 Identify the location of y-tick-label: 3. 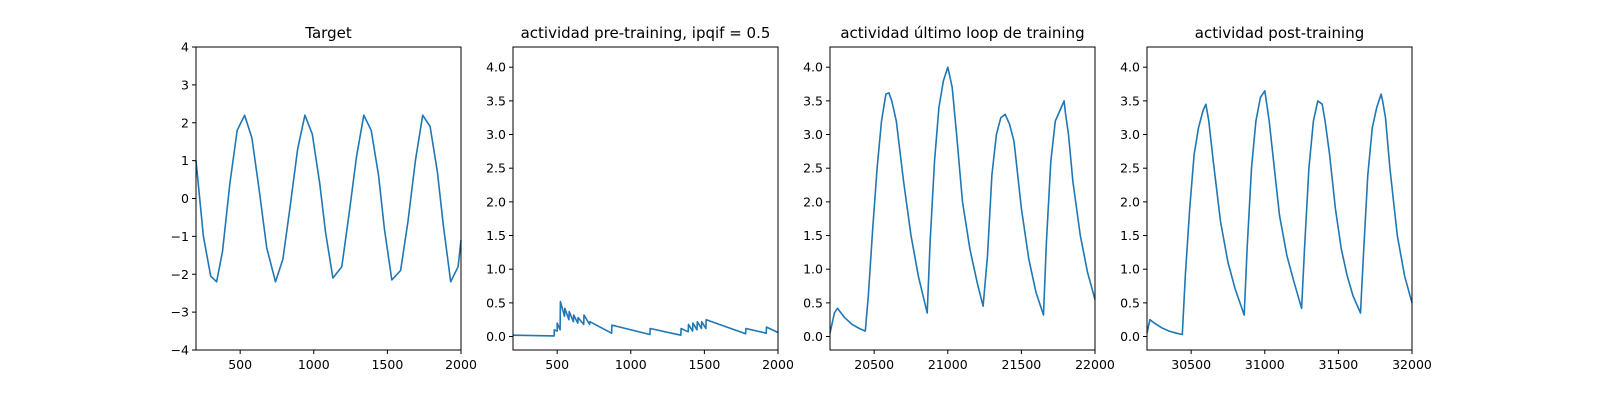
(185, 84).